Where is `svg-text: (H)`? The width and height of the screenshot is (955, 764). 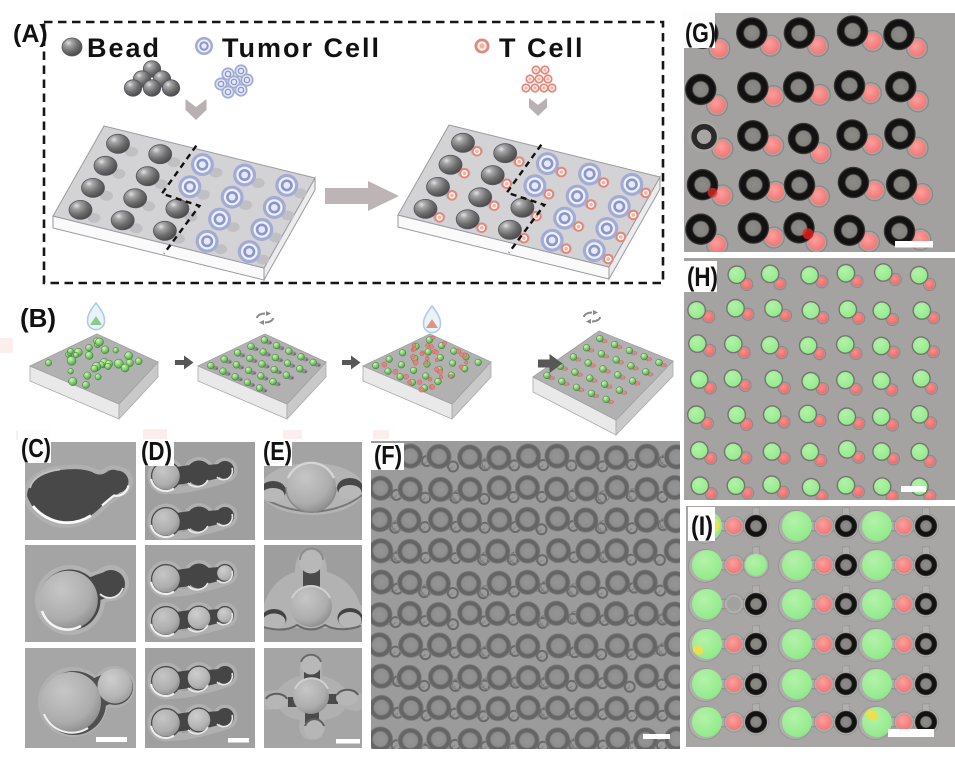
svg-text: (H) is located at coordinates (702, 277).